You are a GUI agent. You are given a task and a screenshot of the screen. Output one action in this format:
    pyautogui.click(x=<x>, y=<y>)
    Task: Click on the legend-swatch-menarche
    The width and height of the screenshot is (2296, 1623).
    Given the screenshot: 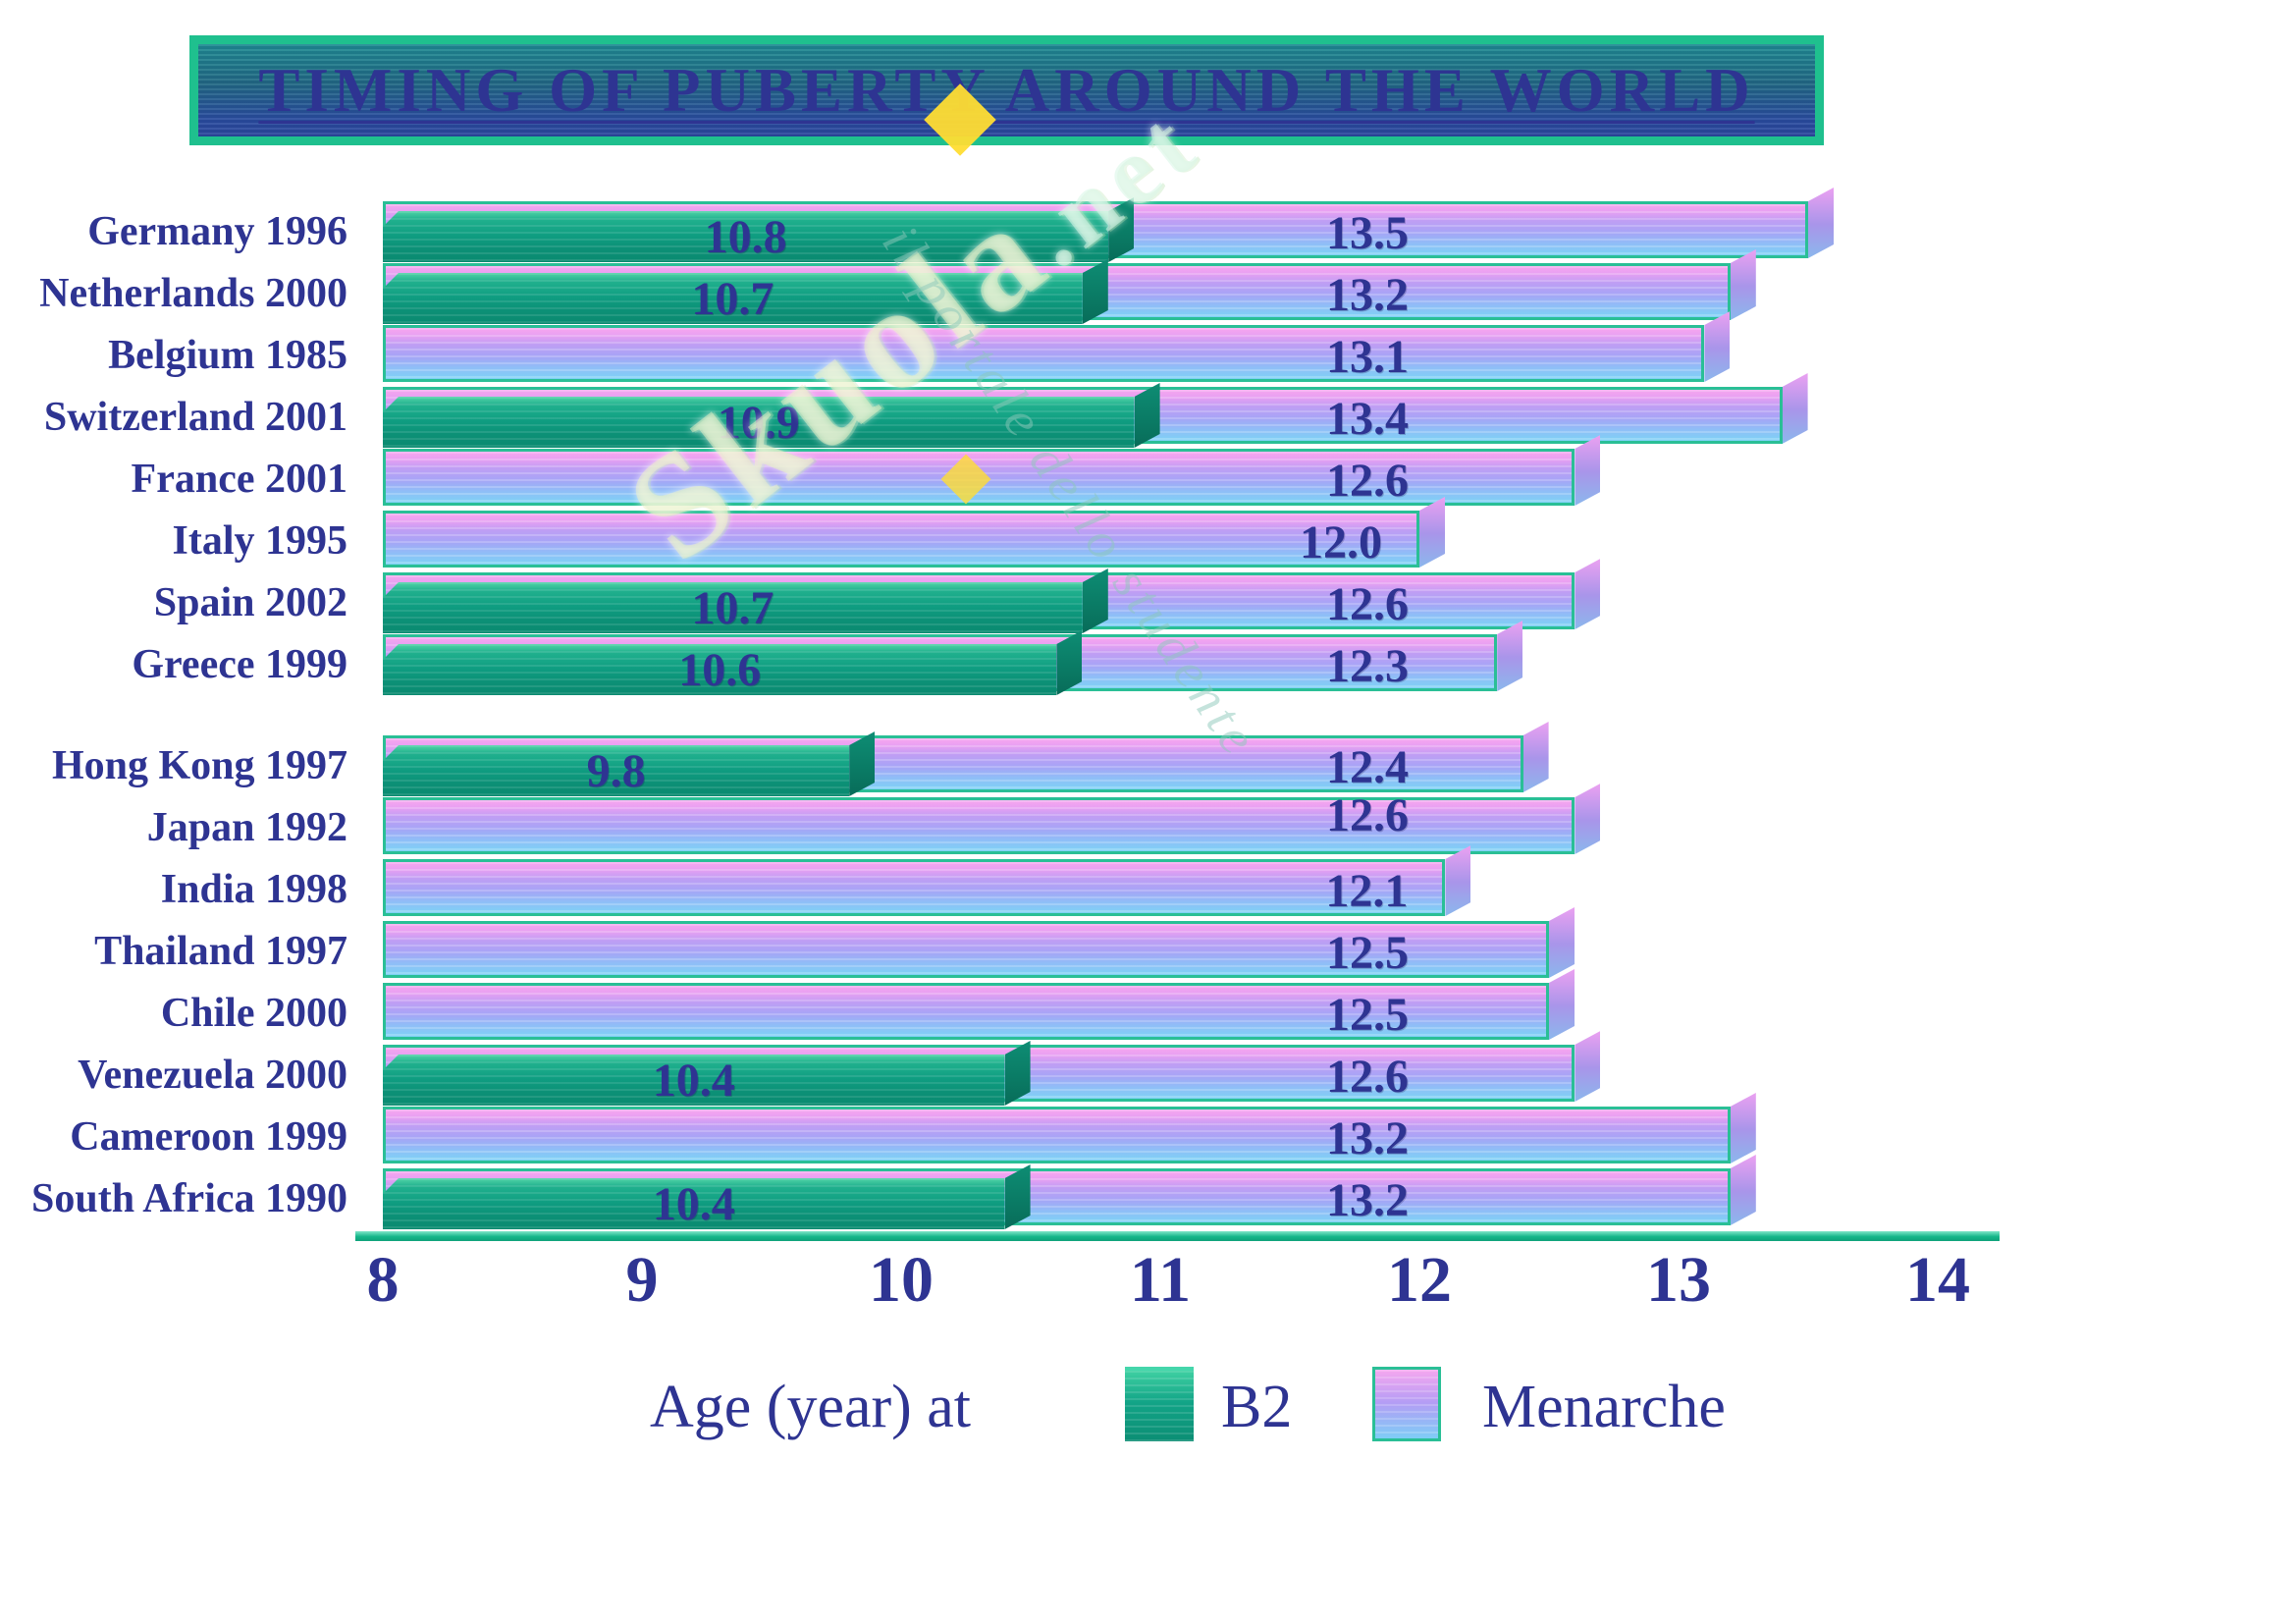 What is the action you would take?
    pyautogui.click(x=1406, y=1404)
    